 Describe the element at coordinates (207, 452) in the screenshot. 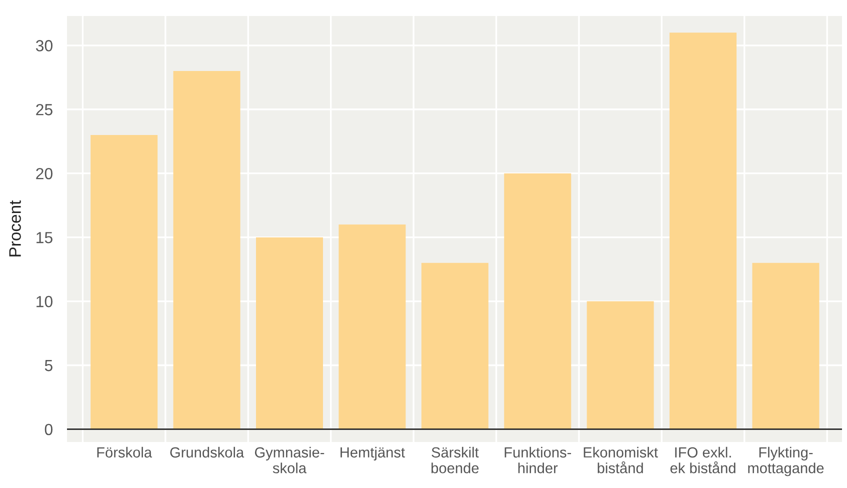

I see `x-tick-label: Grundskola` at that location.